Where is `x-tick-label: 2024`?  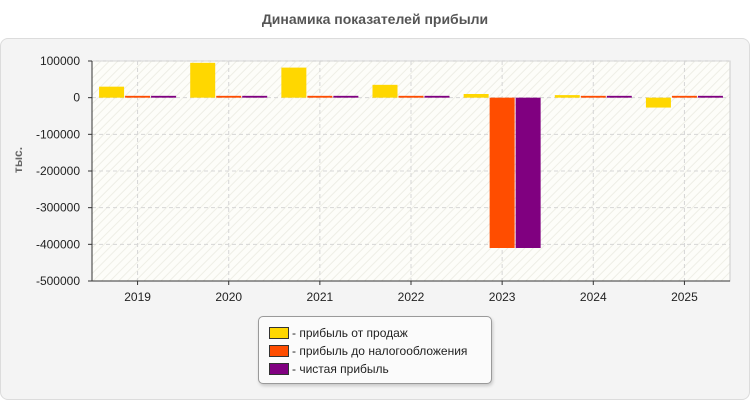
x-tick-label: 2024 is located at coordinates (593, 297).